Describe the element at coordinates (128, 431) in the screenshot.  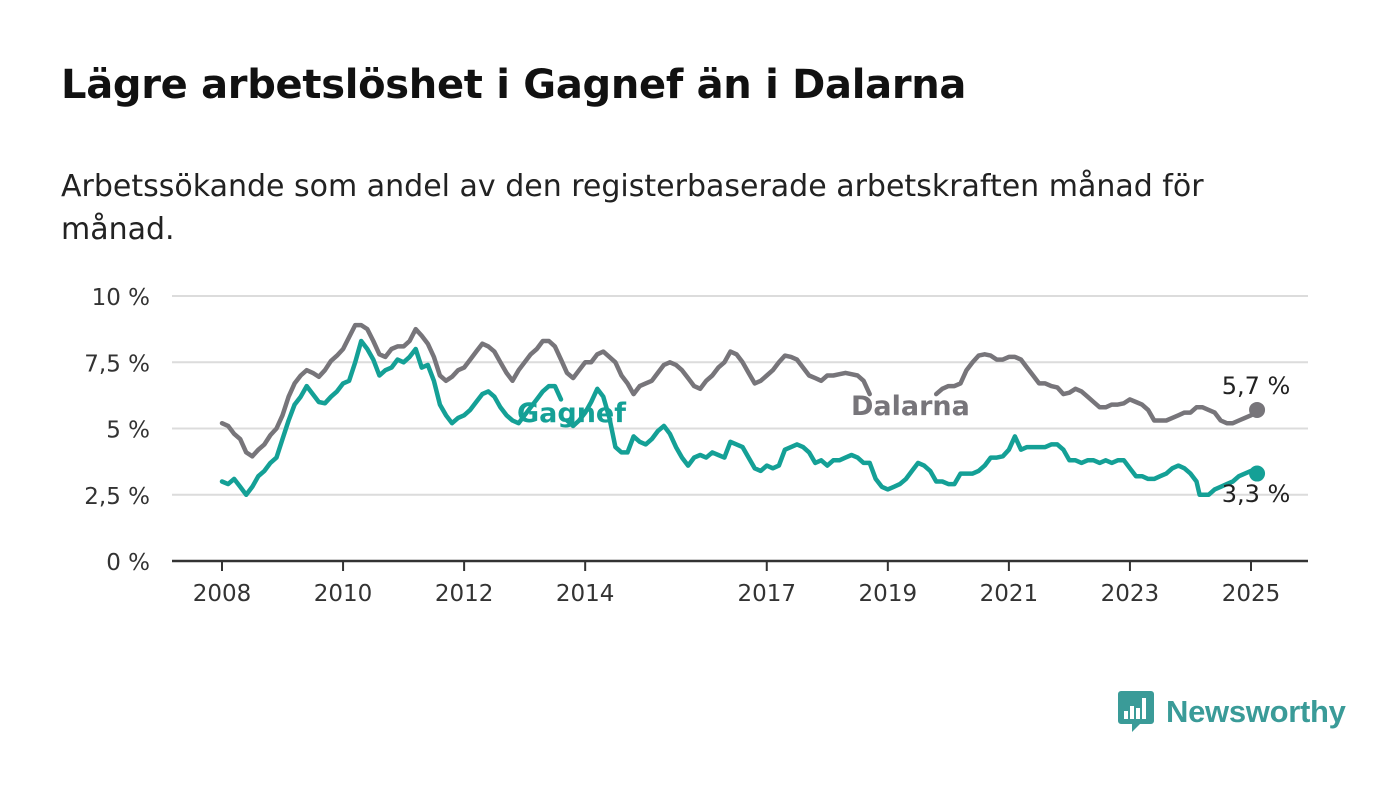
I see `y-tick-label: 5 %` at that location.